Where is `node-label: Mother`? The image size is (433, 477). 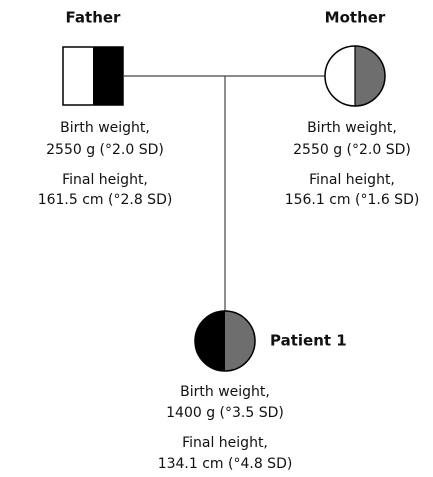
node-label: Mother is located at coordinates (355, 18).